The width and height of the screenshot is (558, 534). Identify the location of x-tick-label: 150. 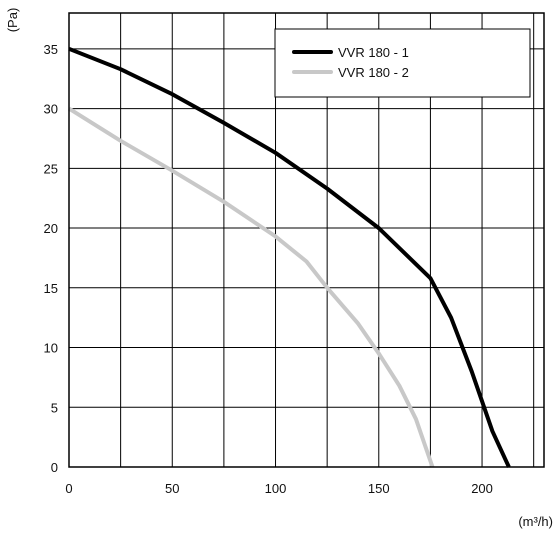
(379, 488).